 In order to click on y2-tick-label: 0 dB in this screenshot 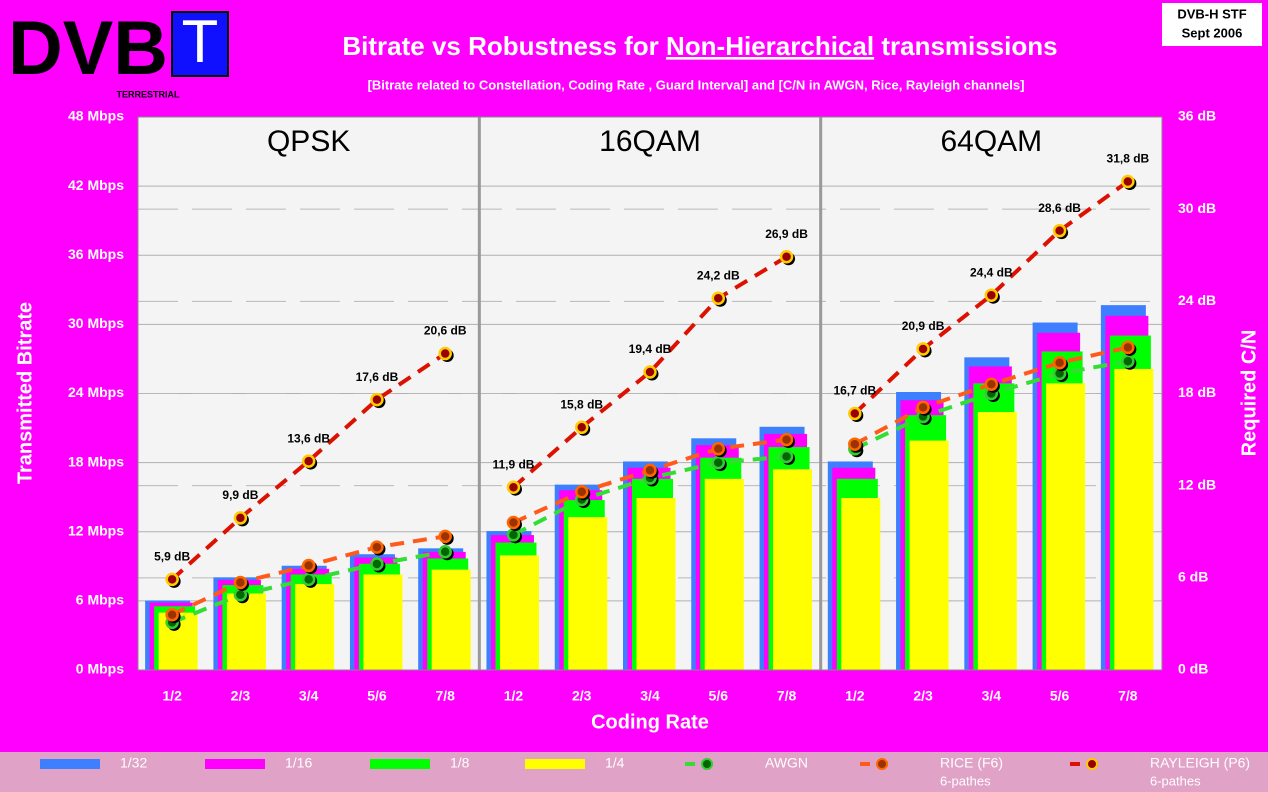, I will do `click(1193, 669)`.